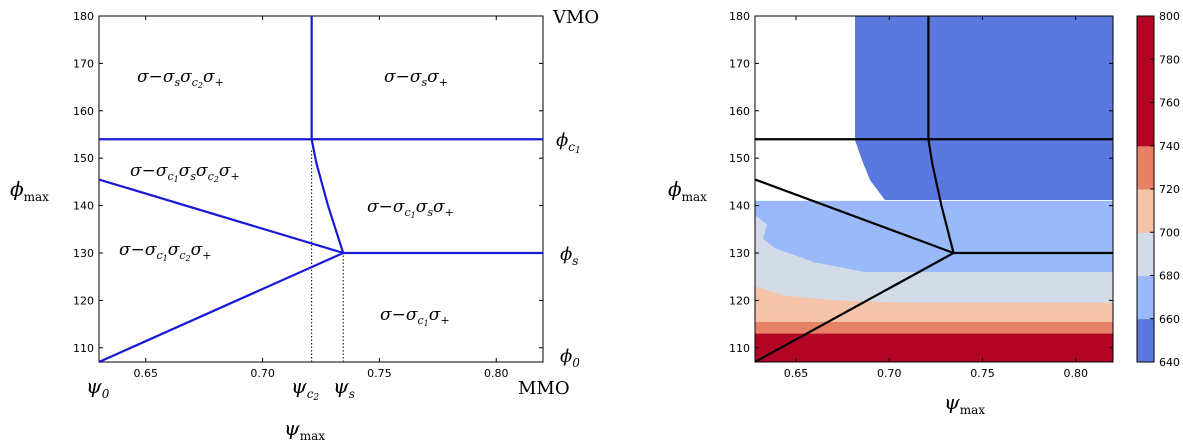  What do you see at coordinates (305, 388) in the screenshot?
I see `psi-c2-label: ψc2` at bounding box center [305, 388].